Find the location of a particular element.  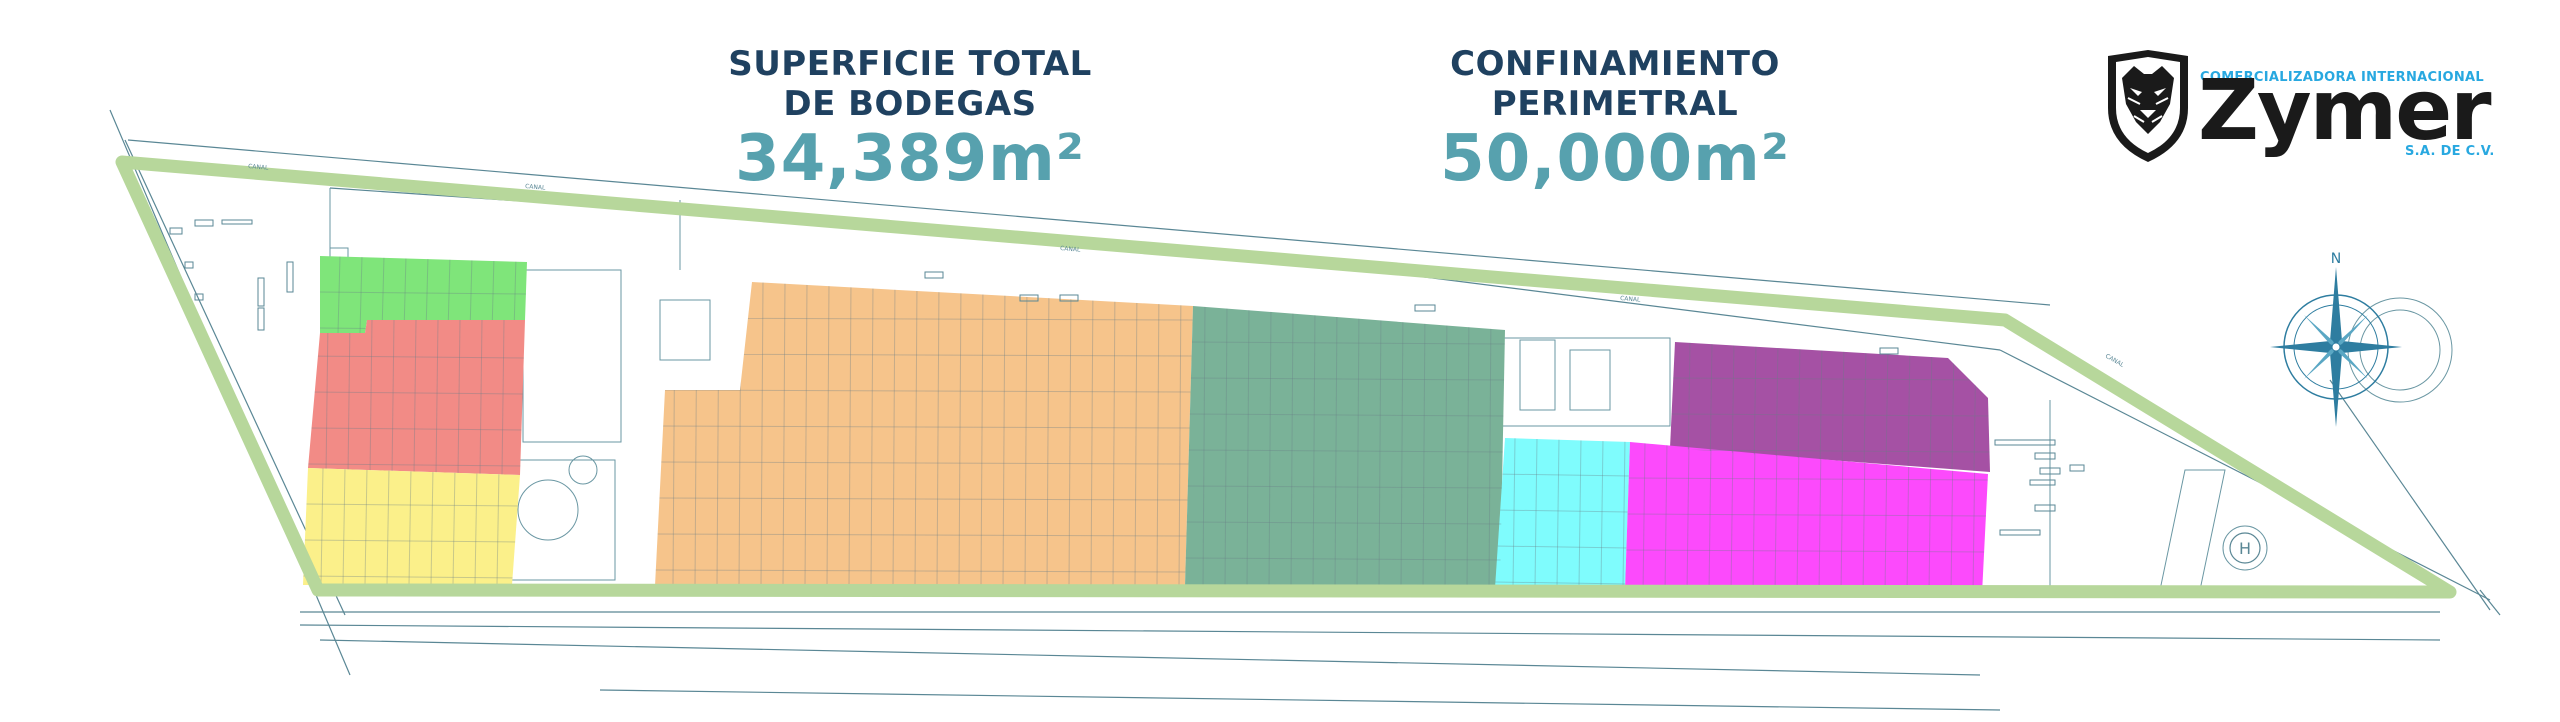

tiger-head-shield-icon is located at coordinates (2148, 106).